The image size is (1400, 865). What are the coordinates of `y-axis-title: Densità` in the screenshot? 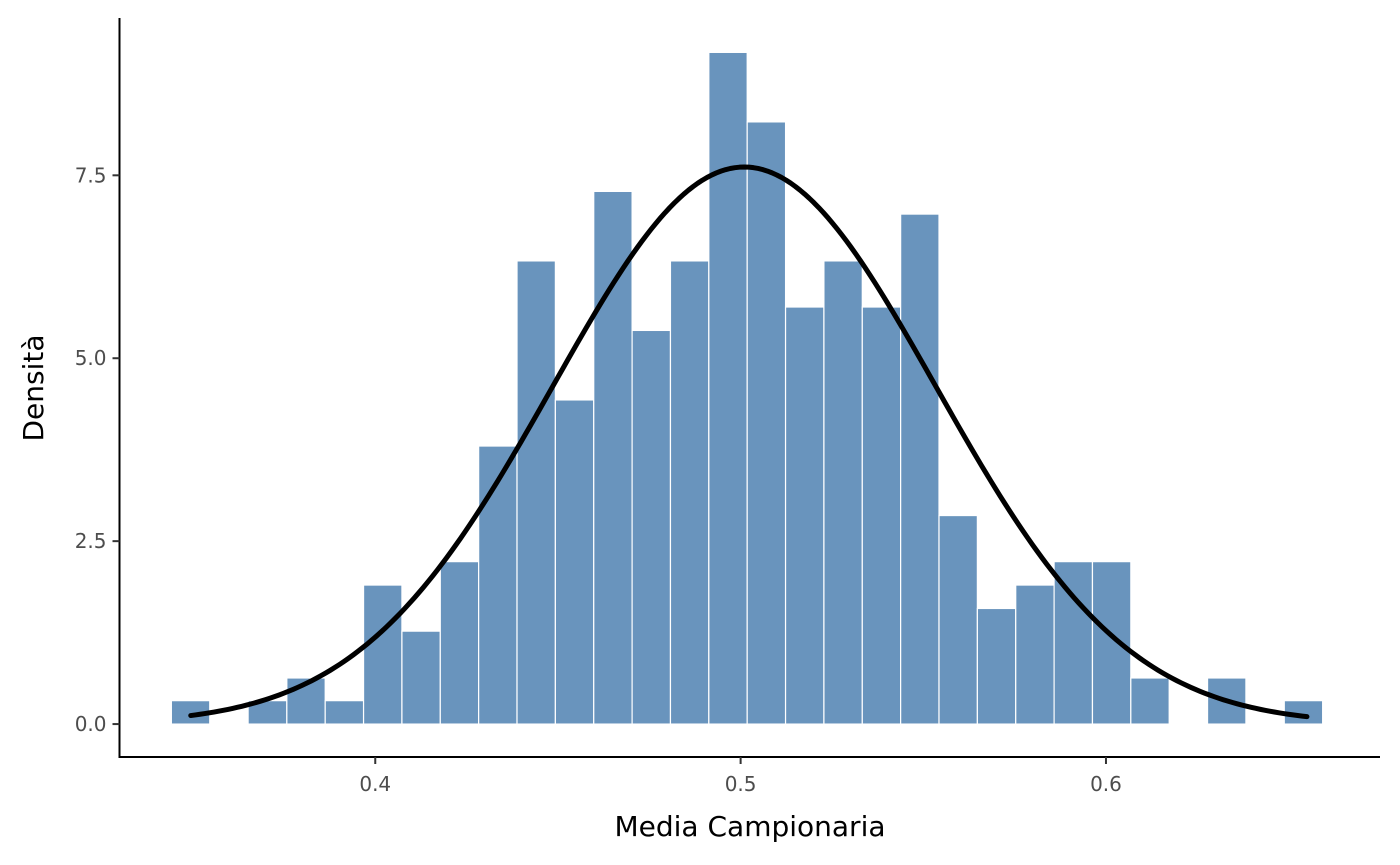 It's located at (33, 387).